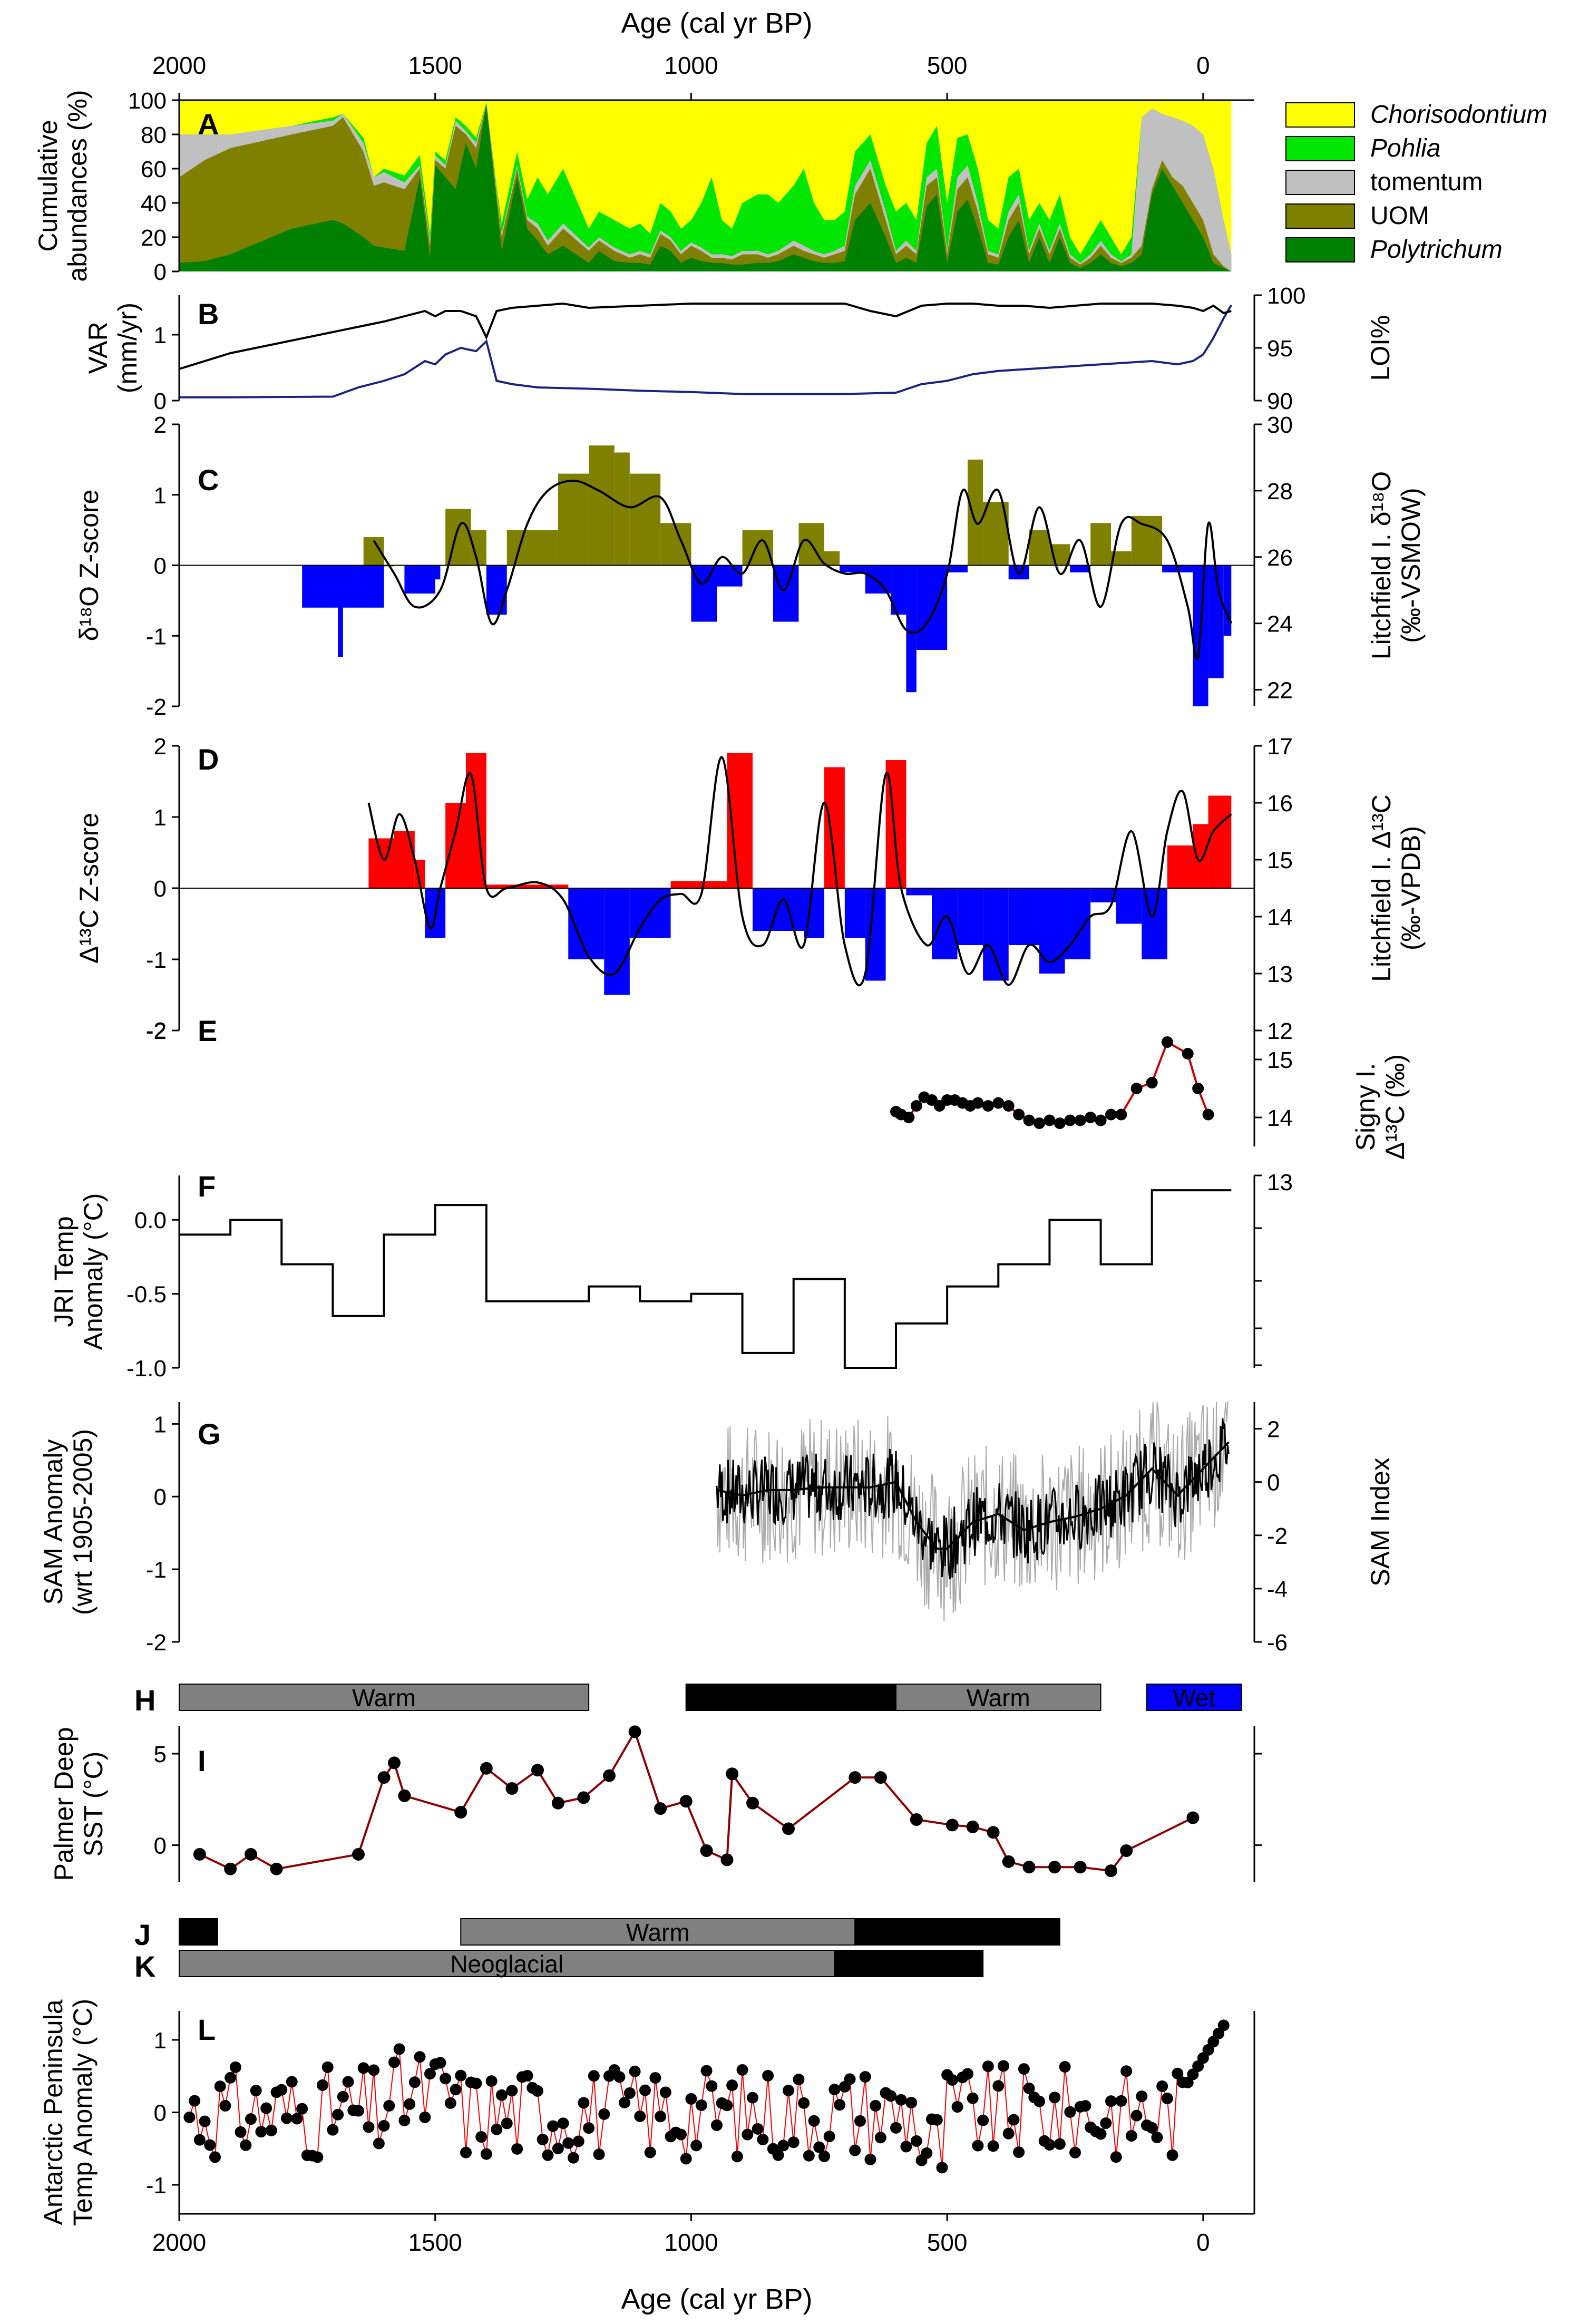 This screenshot has width=1589, height=2324. What do you see at coordinates (947, 65) in the screenshot?
I see `top-axis-tick-label: 500` at bounding box center [947, 65].